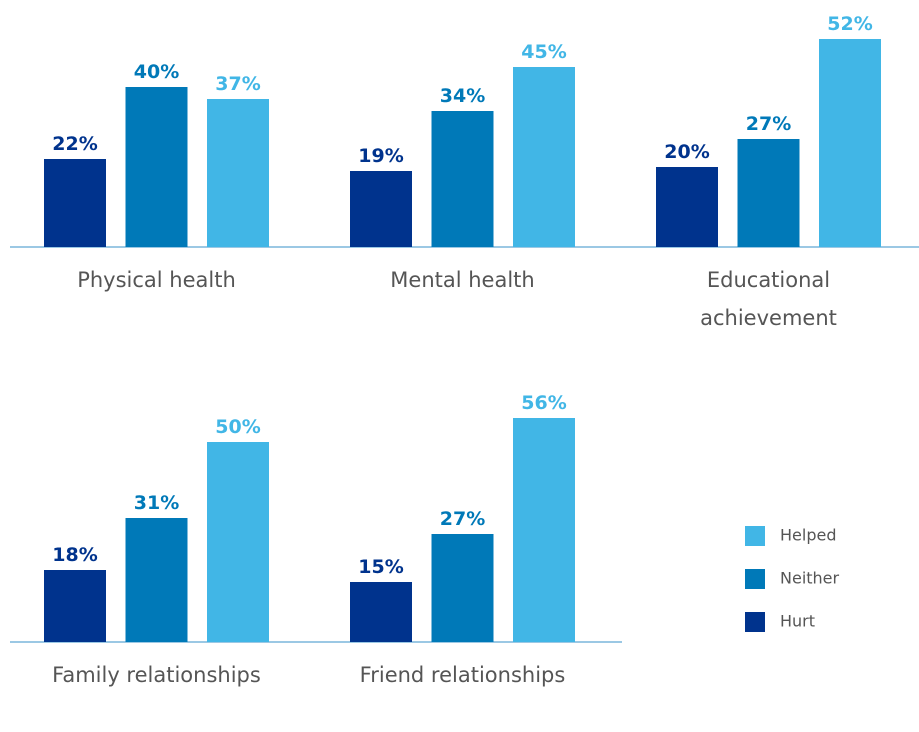 The image size is (919, 732). I want to click on category-label: Mental health, so click(462, 280).